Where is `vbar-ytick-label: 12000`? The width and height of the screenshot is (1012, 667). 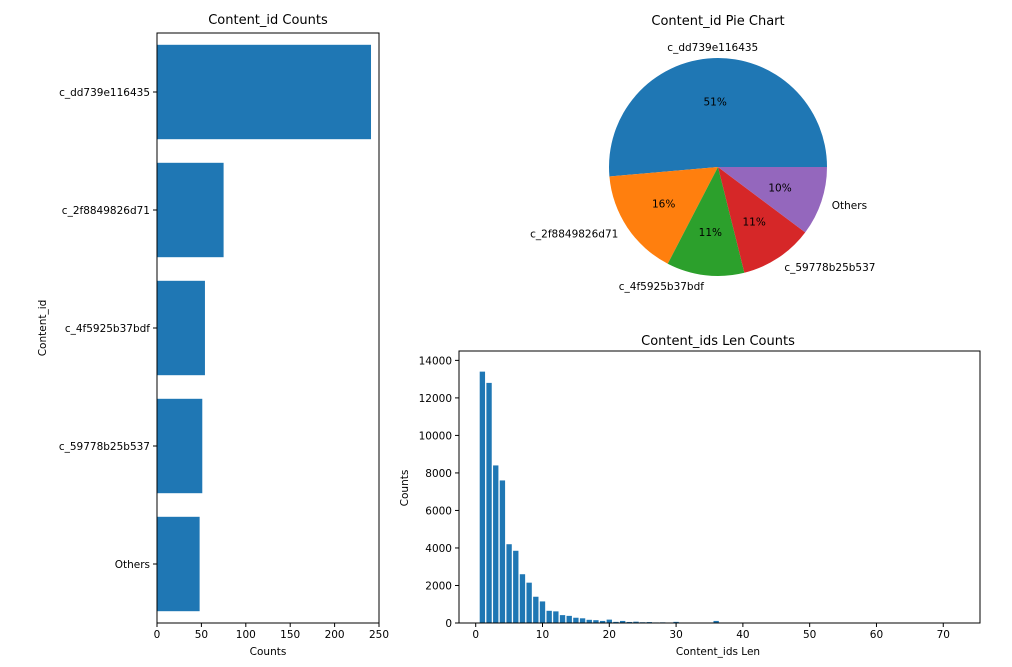
vbar-ytick-label: 12000 is located at coordinates (435, 399).